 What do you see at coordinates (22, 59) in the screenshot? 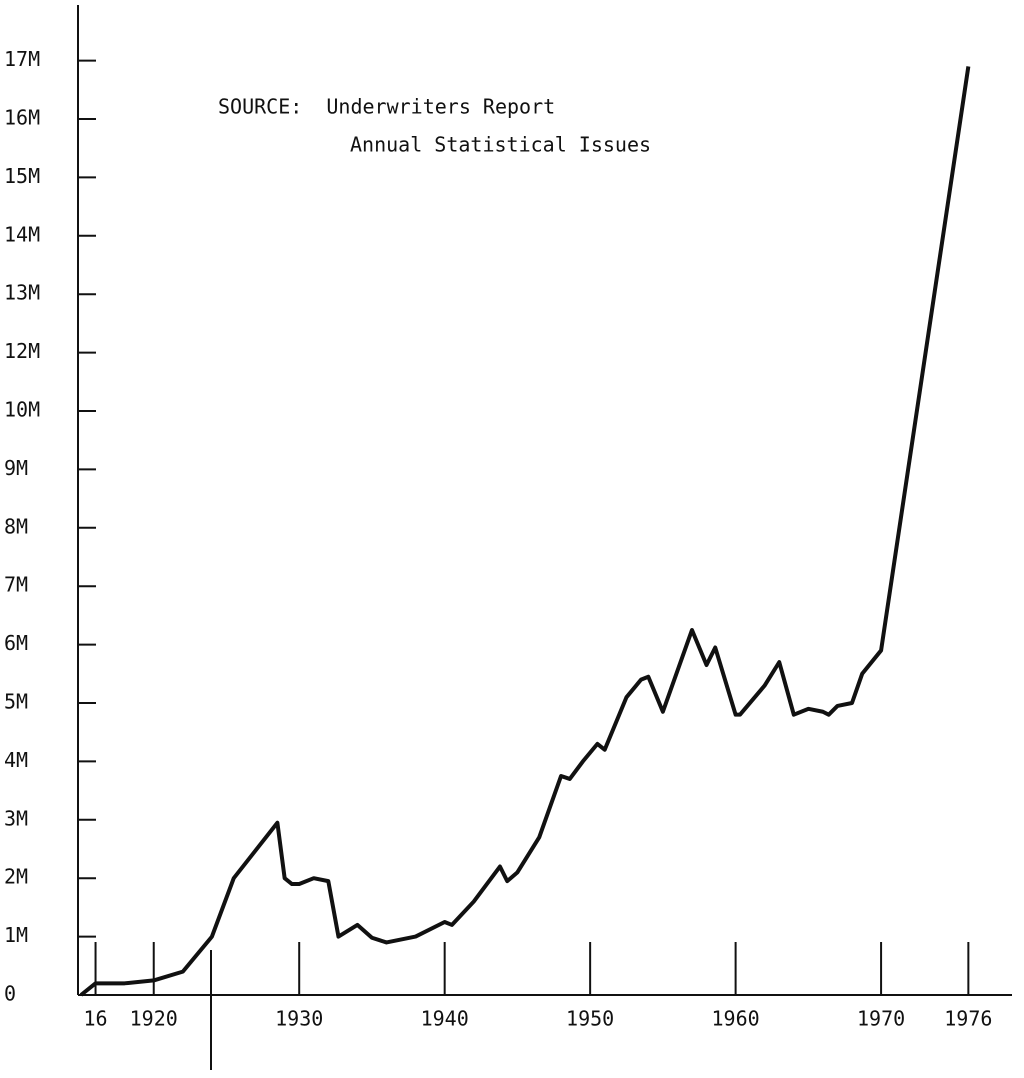
I see `y-tick-label: 17M` at bounding box center [22, 59].